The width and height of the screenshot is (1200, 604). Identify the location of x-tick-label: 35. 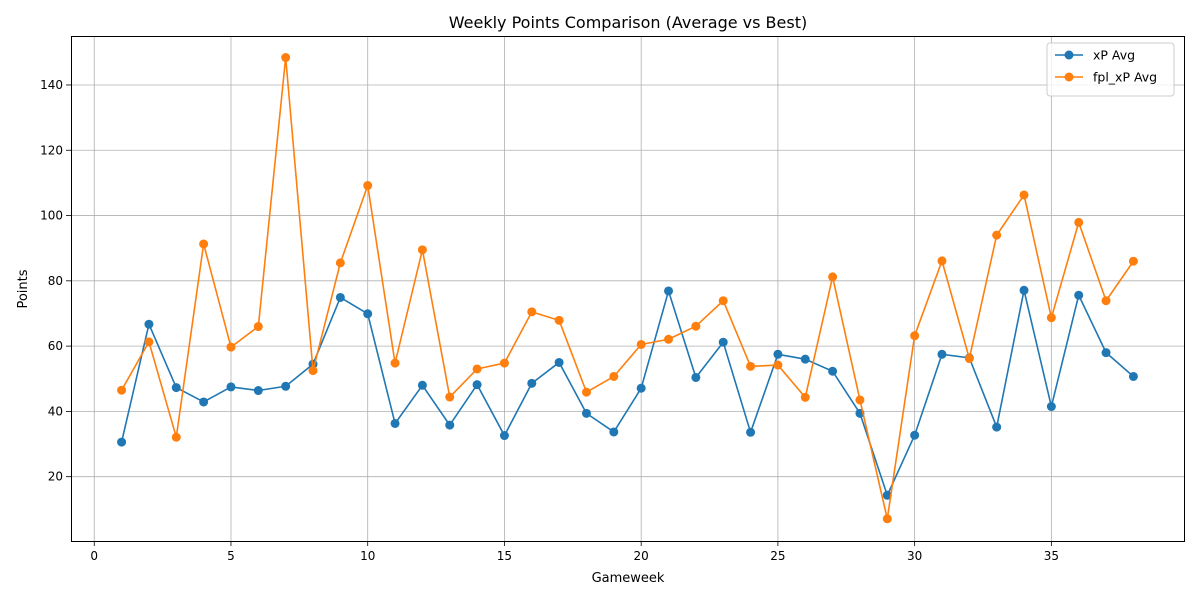
(1051, 556).